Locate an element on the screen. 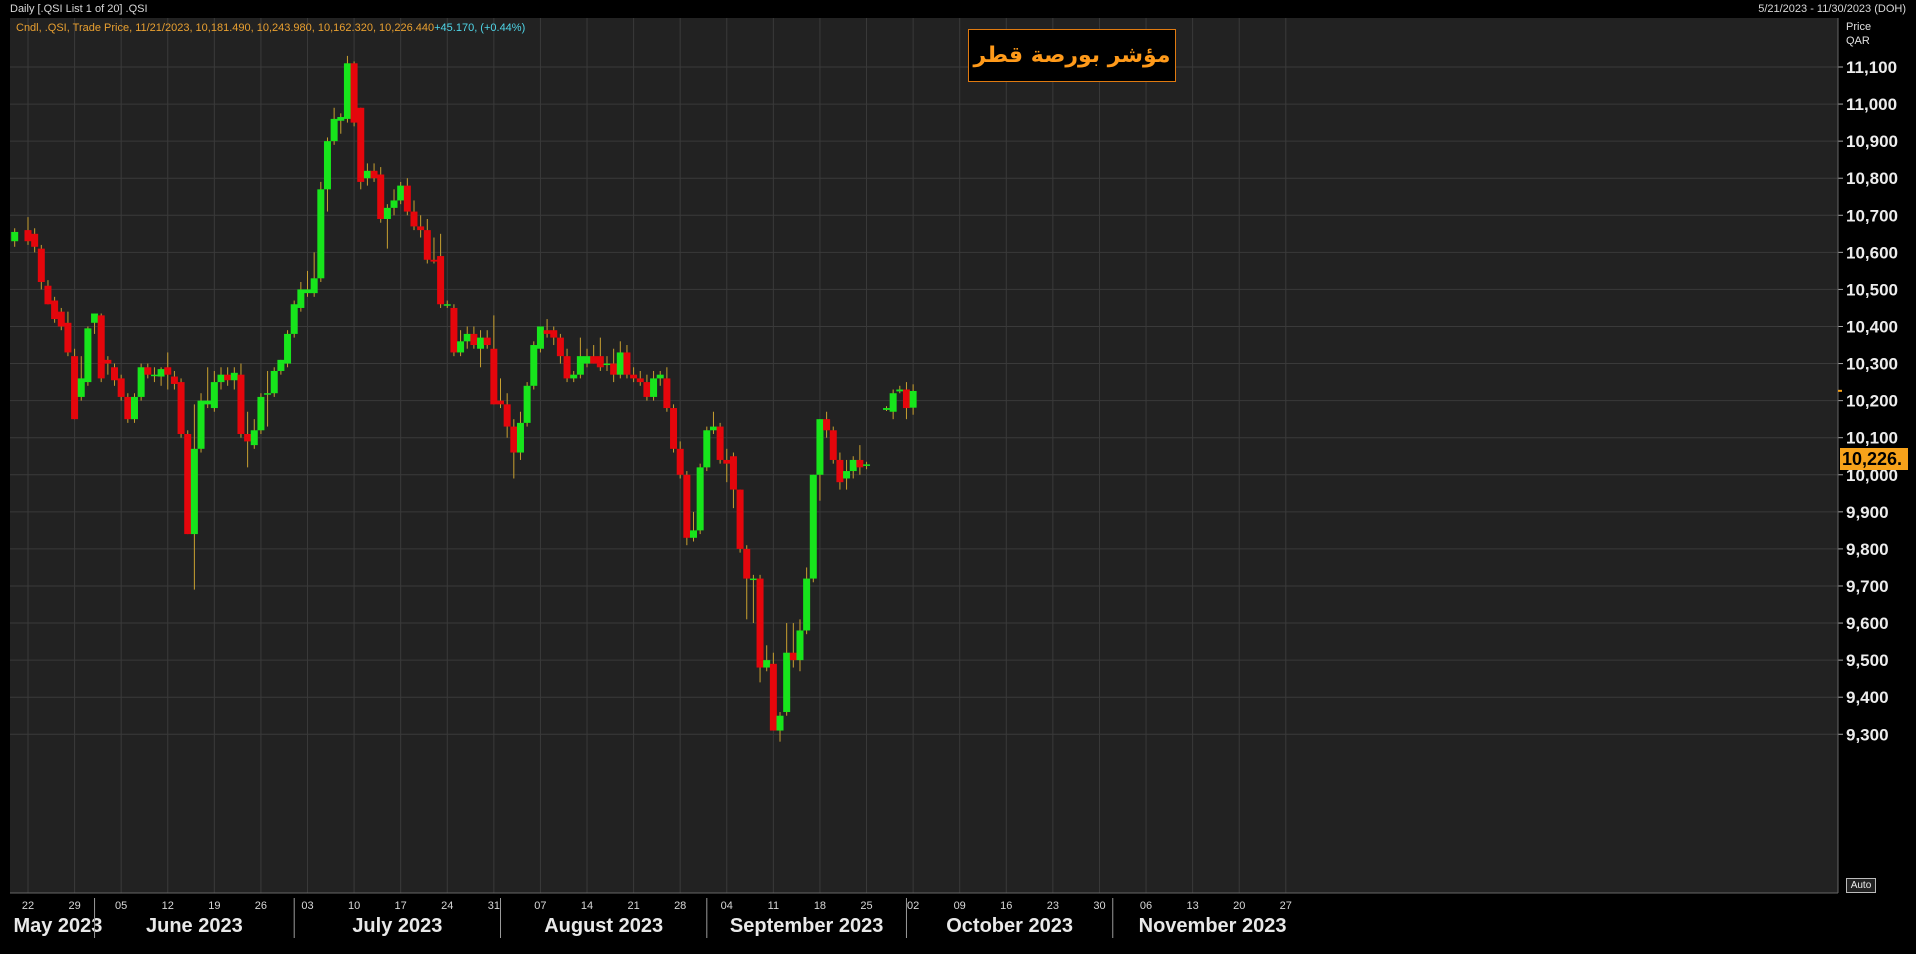  x-tick-label: 23 is located at coordinates (1053, 906).